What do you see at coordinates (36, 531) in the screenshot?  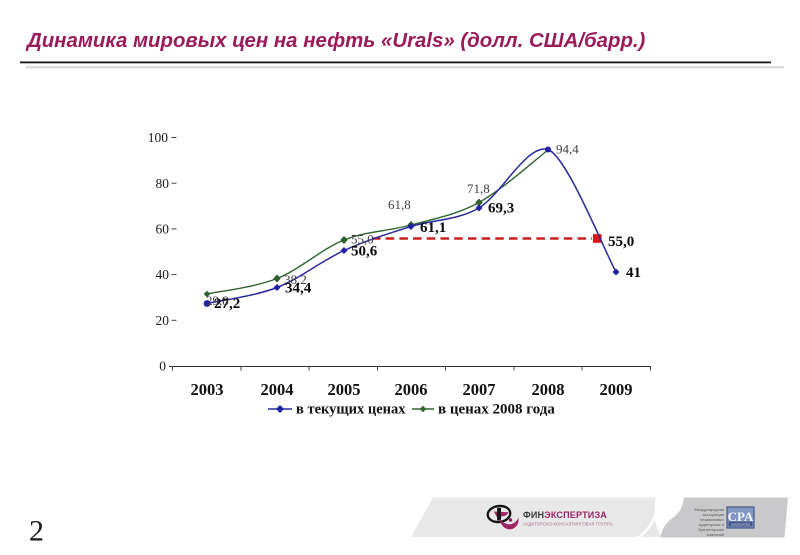 I see `svg-text: 2` at bounding box center [36, 531].